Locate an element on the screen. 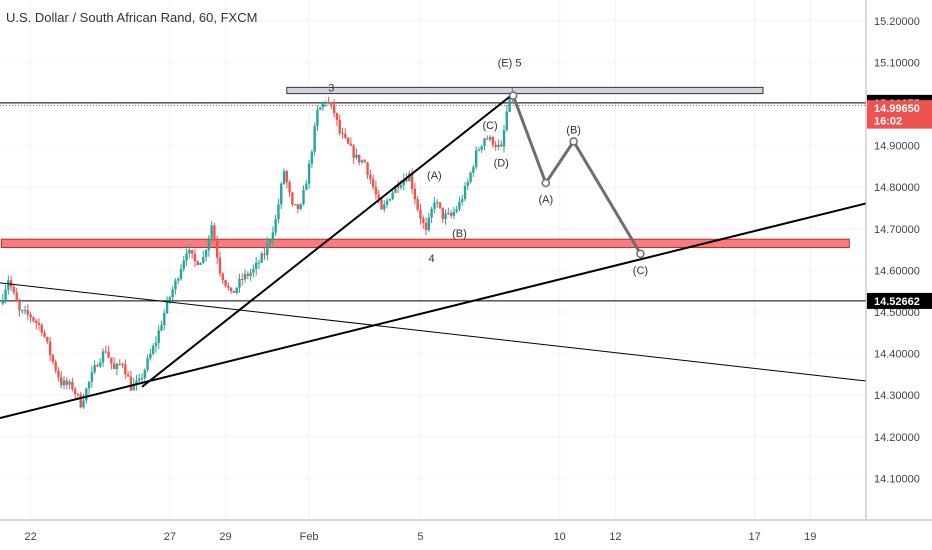 Image resolution: width=932 pixels, height=550 pixels. y-tick-label: 14.40000 is located at coordinates (897, 355).